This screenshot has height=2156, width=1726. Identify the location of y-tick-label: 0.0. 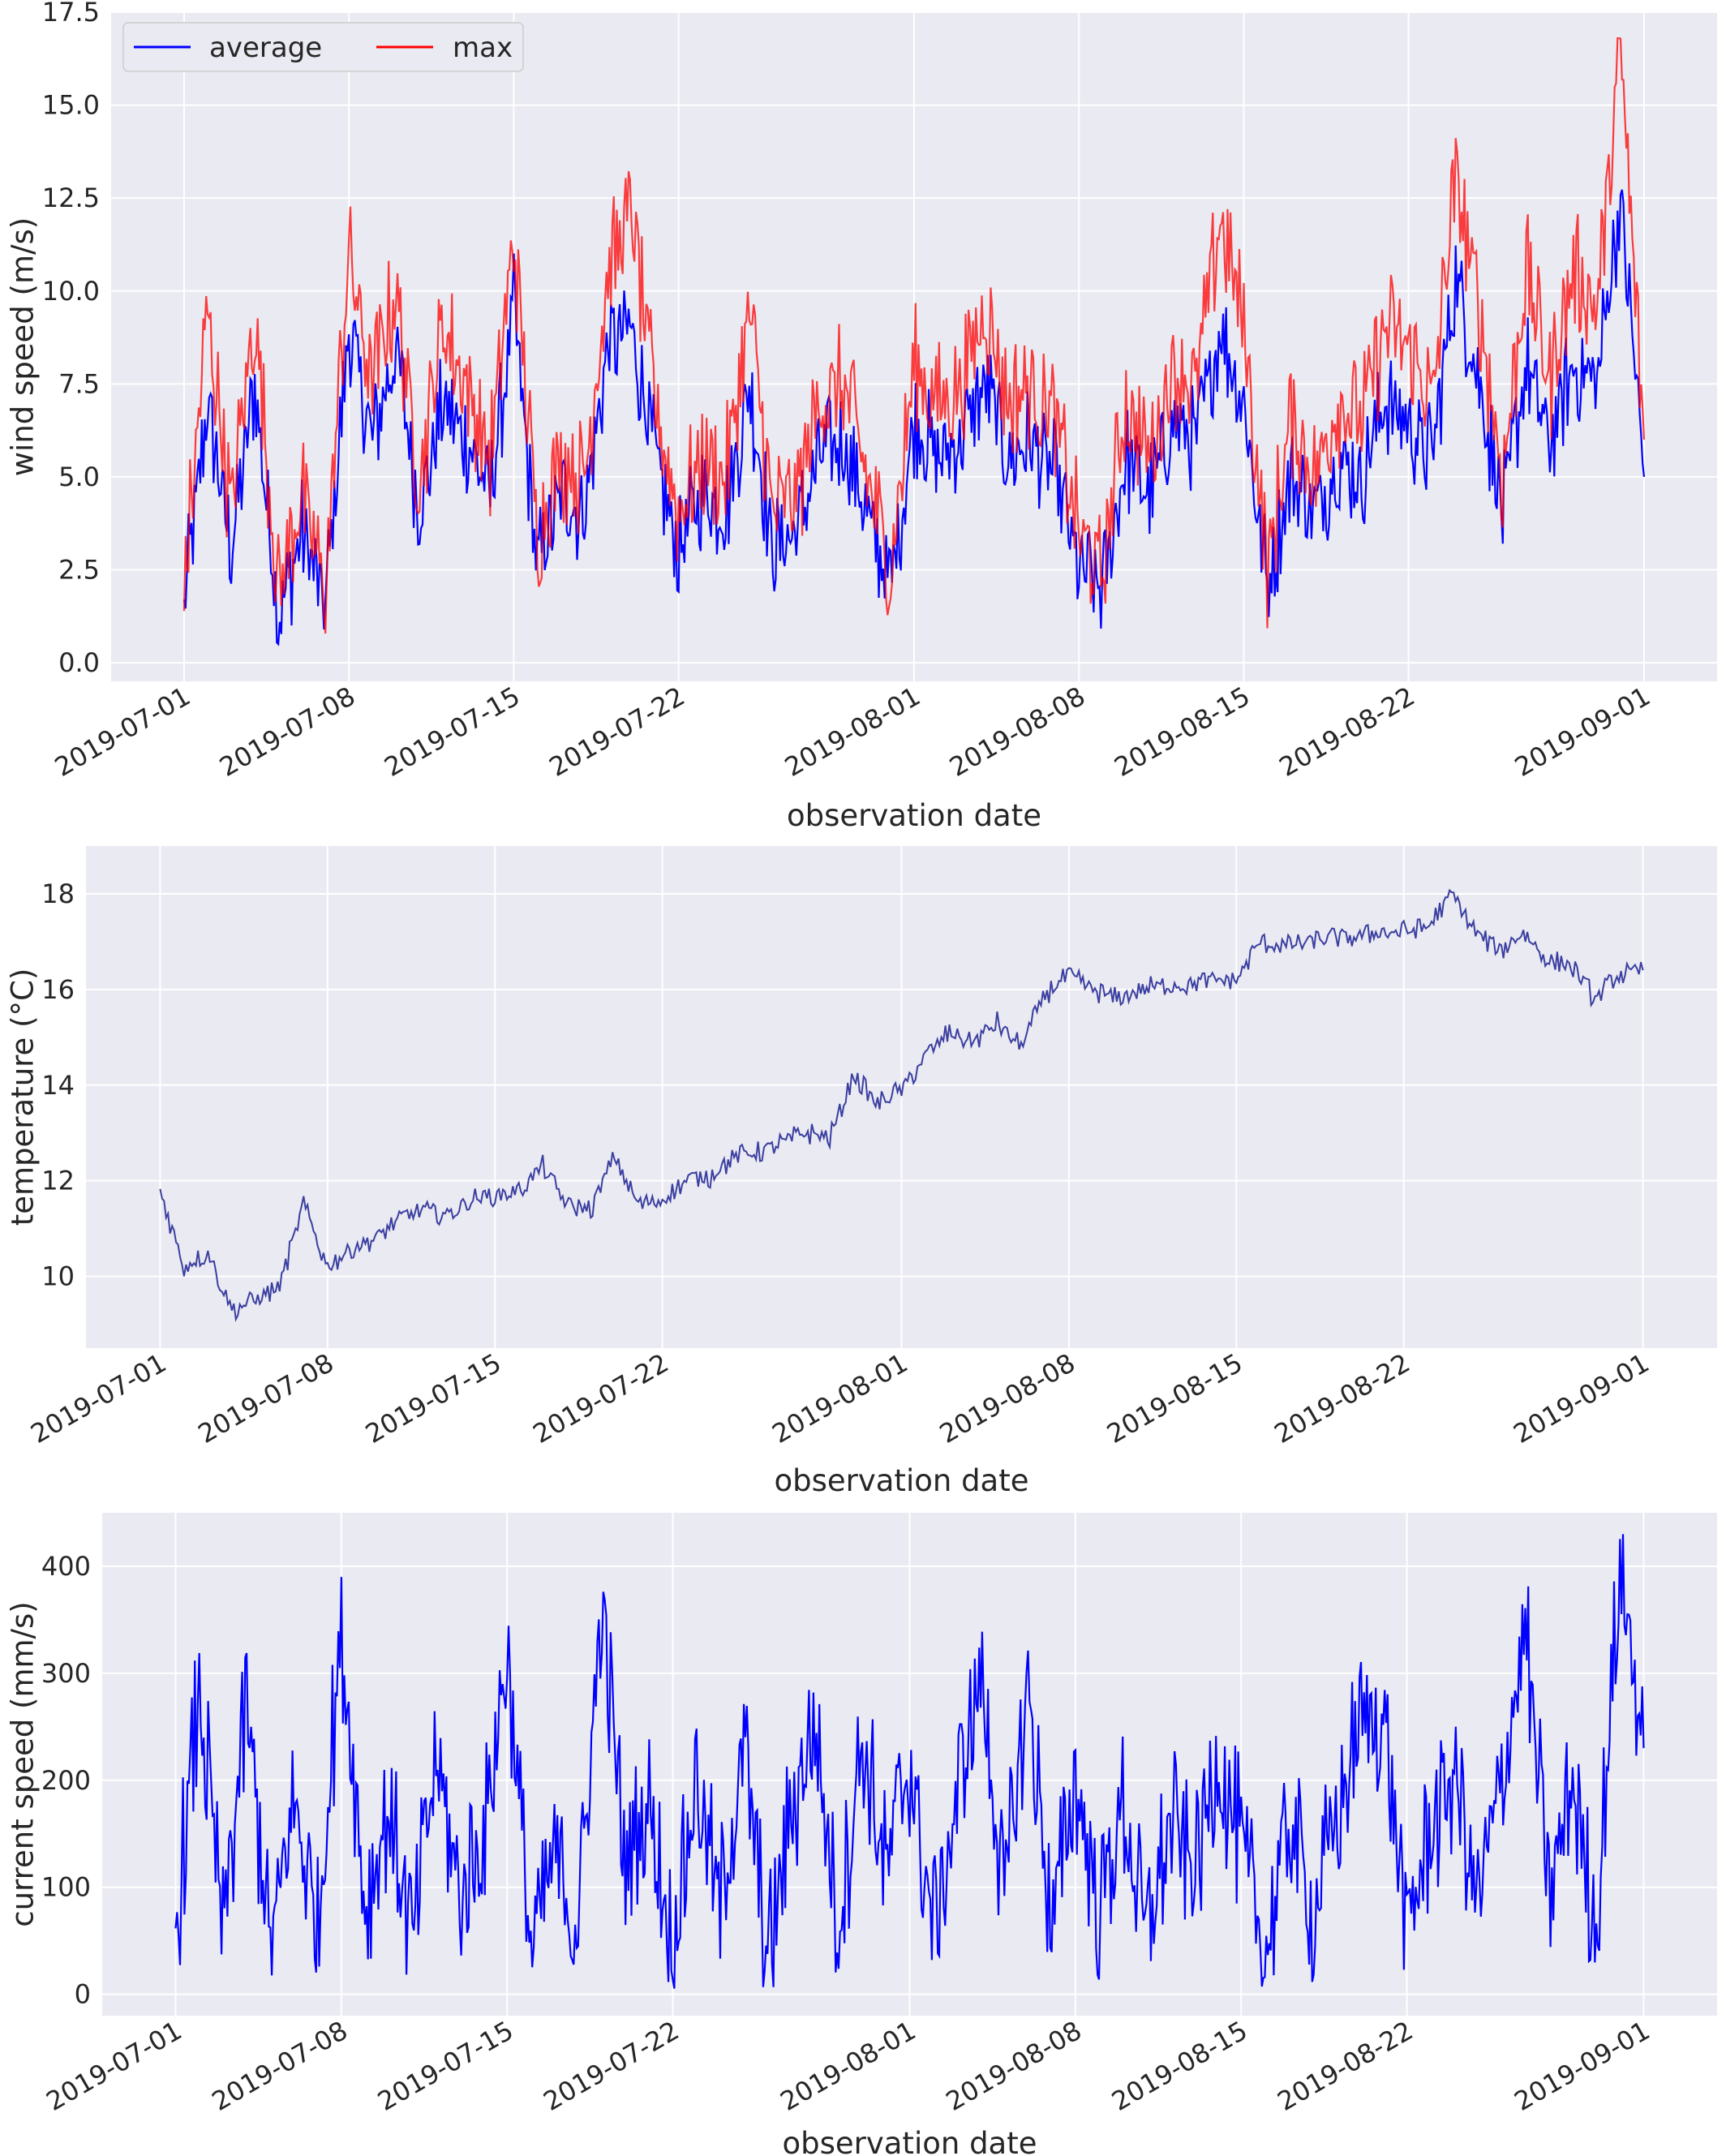
(79, 662).